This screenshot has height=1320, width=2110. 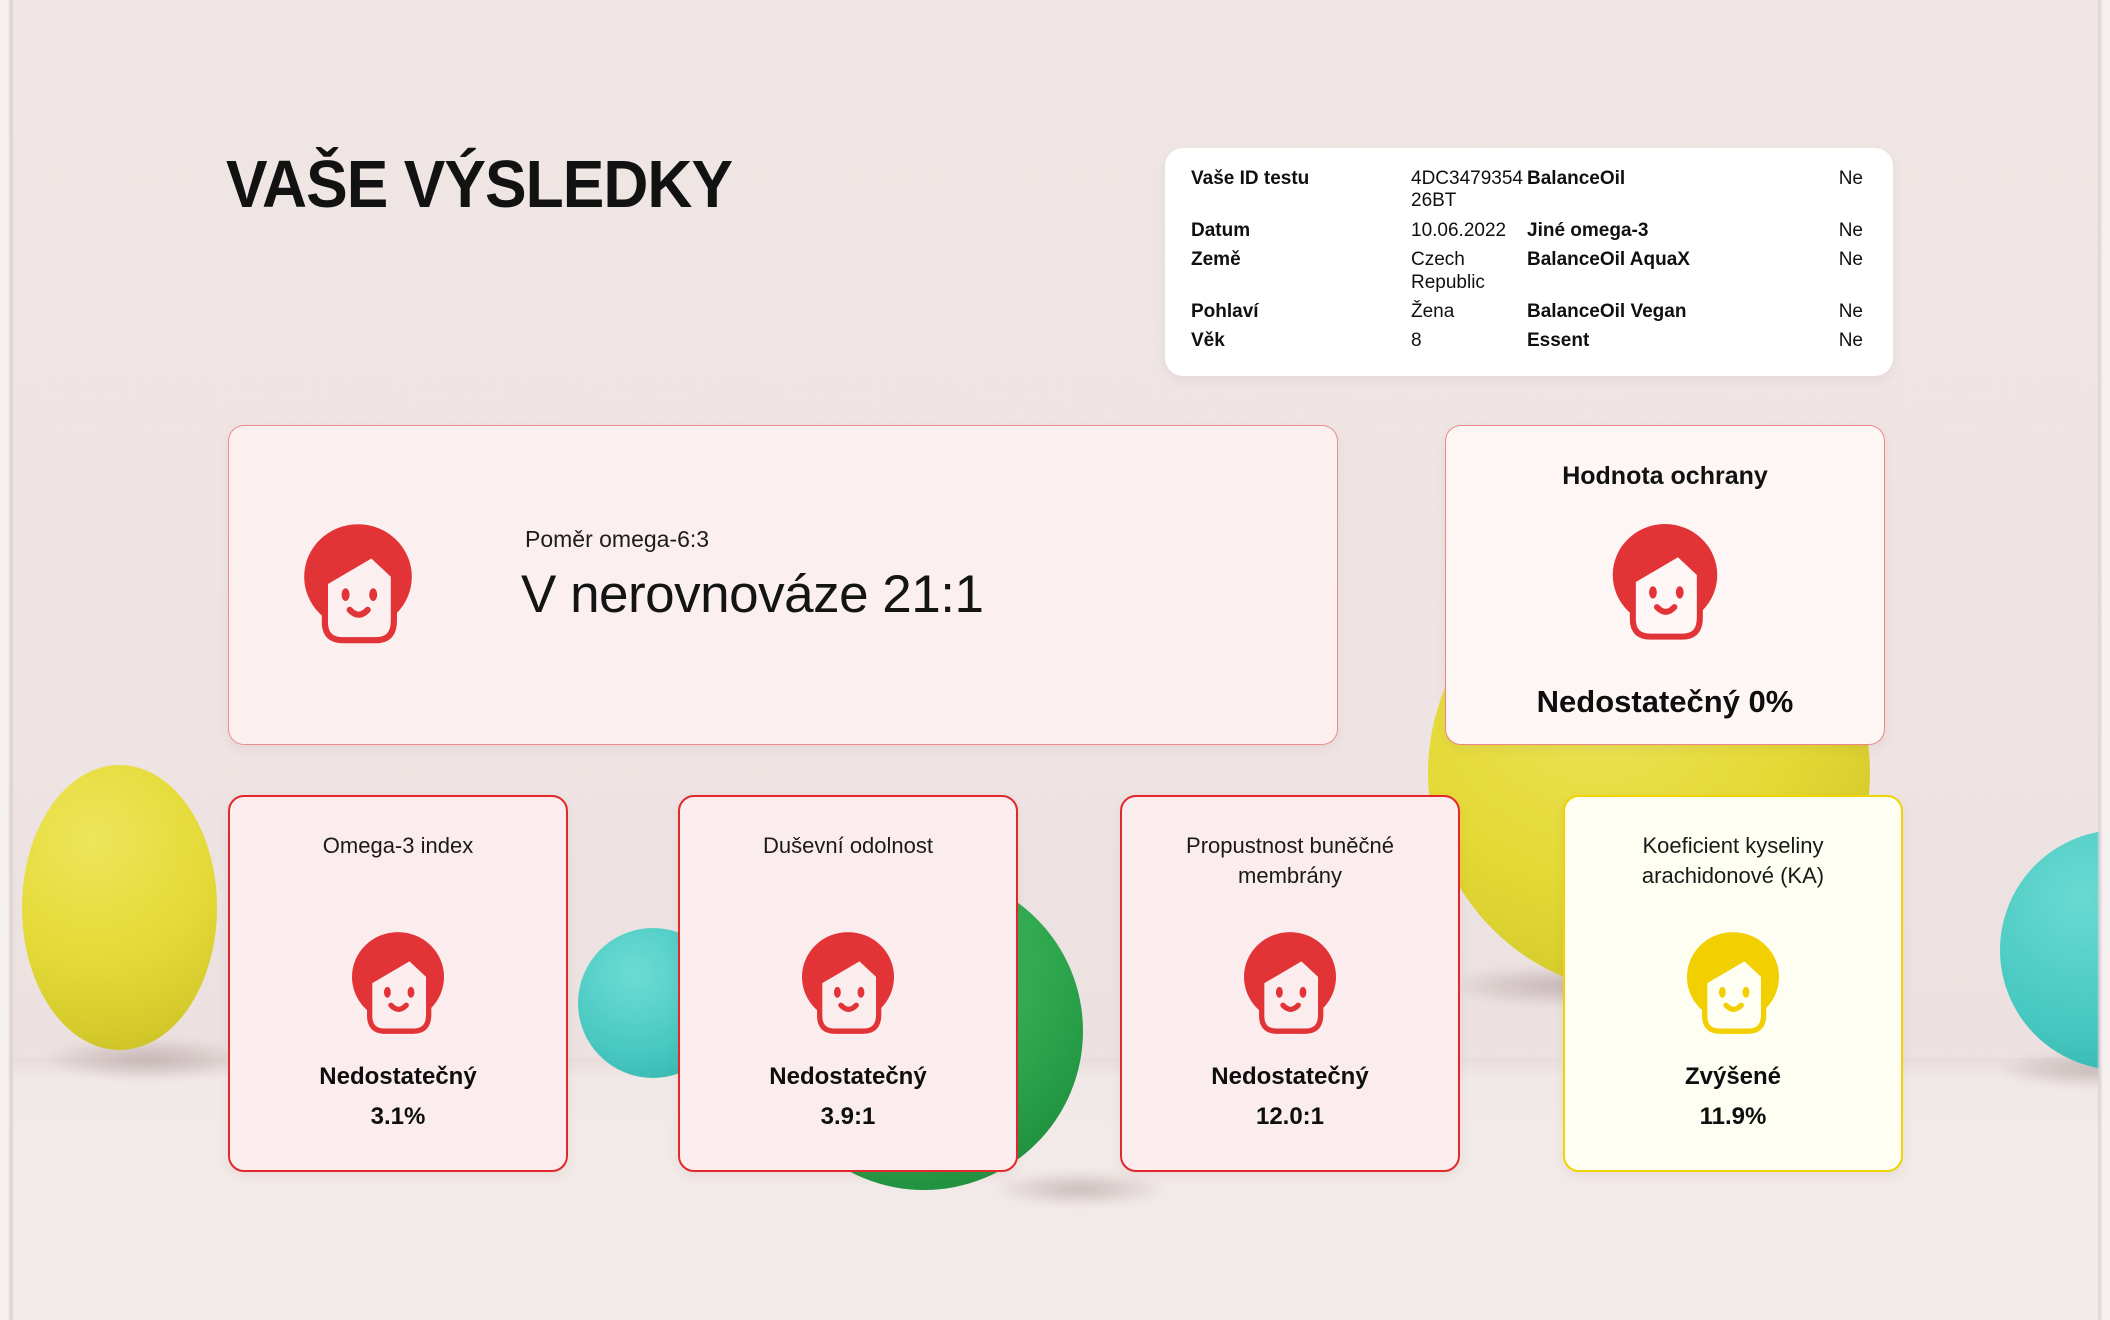 What do you see at coordinates (1608, 260) in the screenshot?
I see `product-label: BalanceOil AquaX` at bounding box center [1608, 260].